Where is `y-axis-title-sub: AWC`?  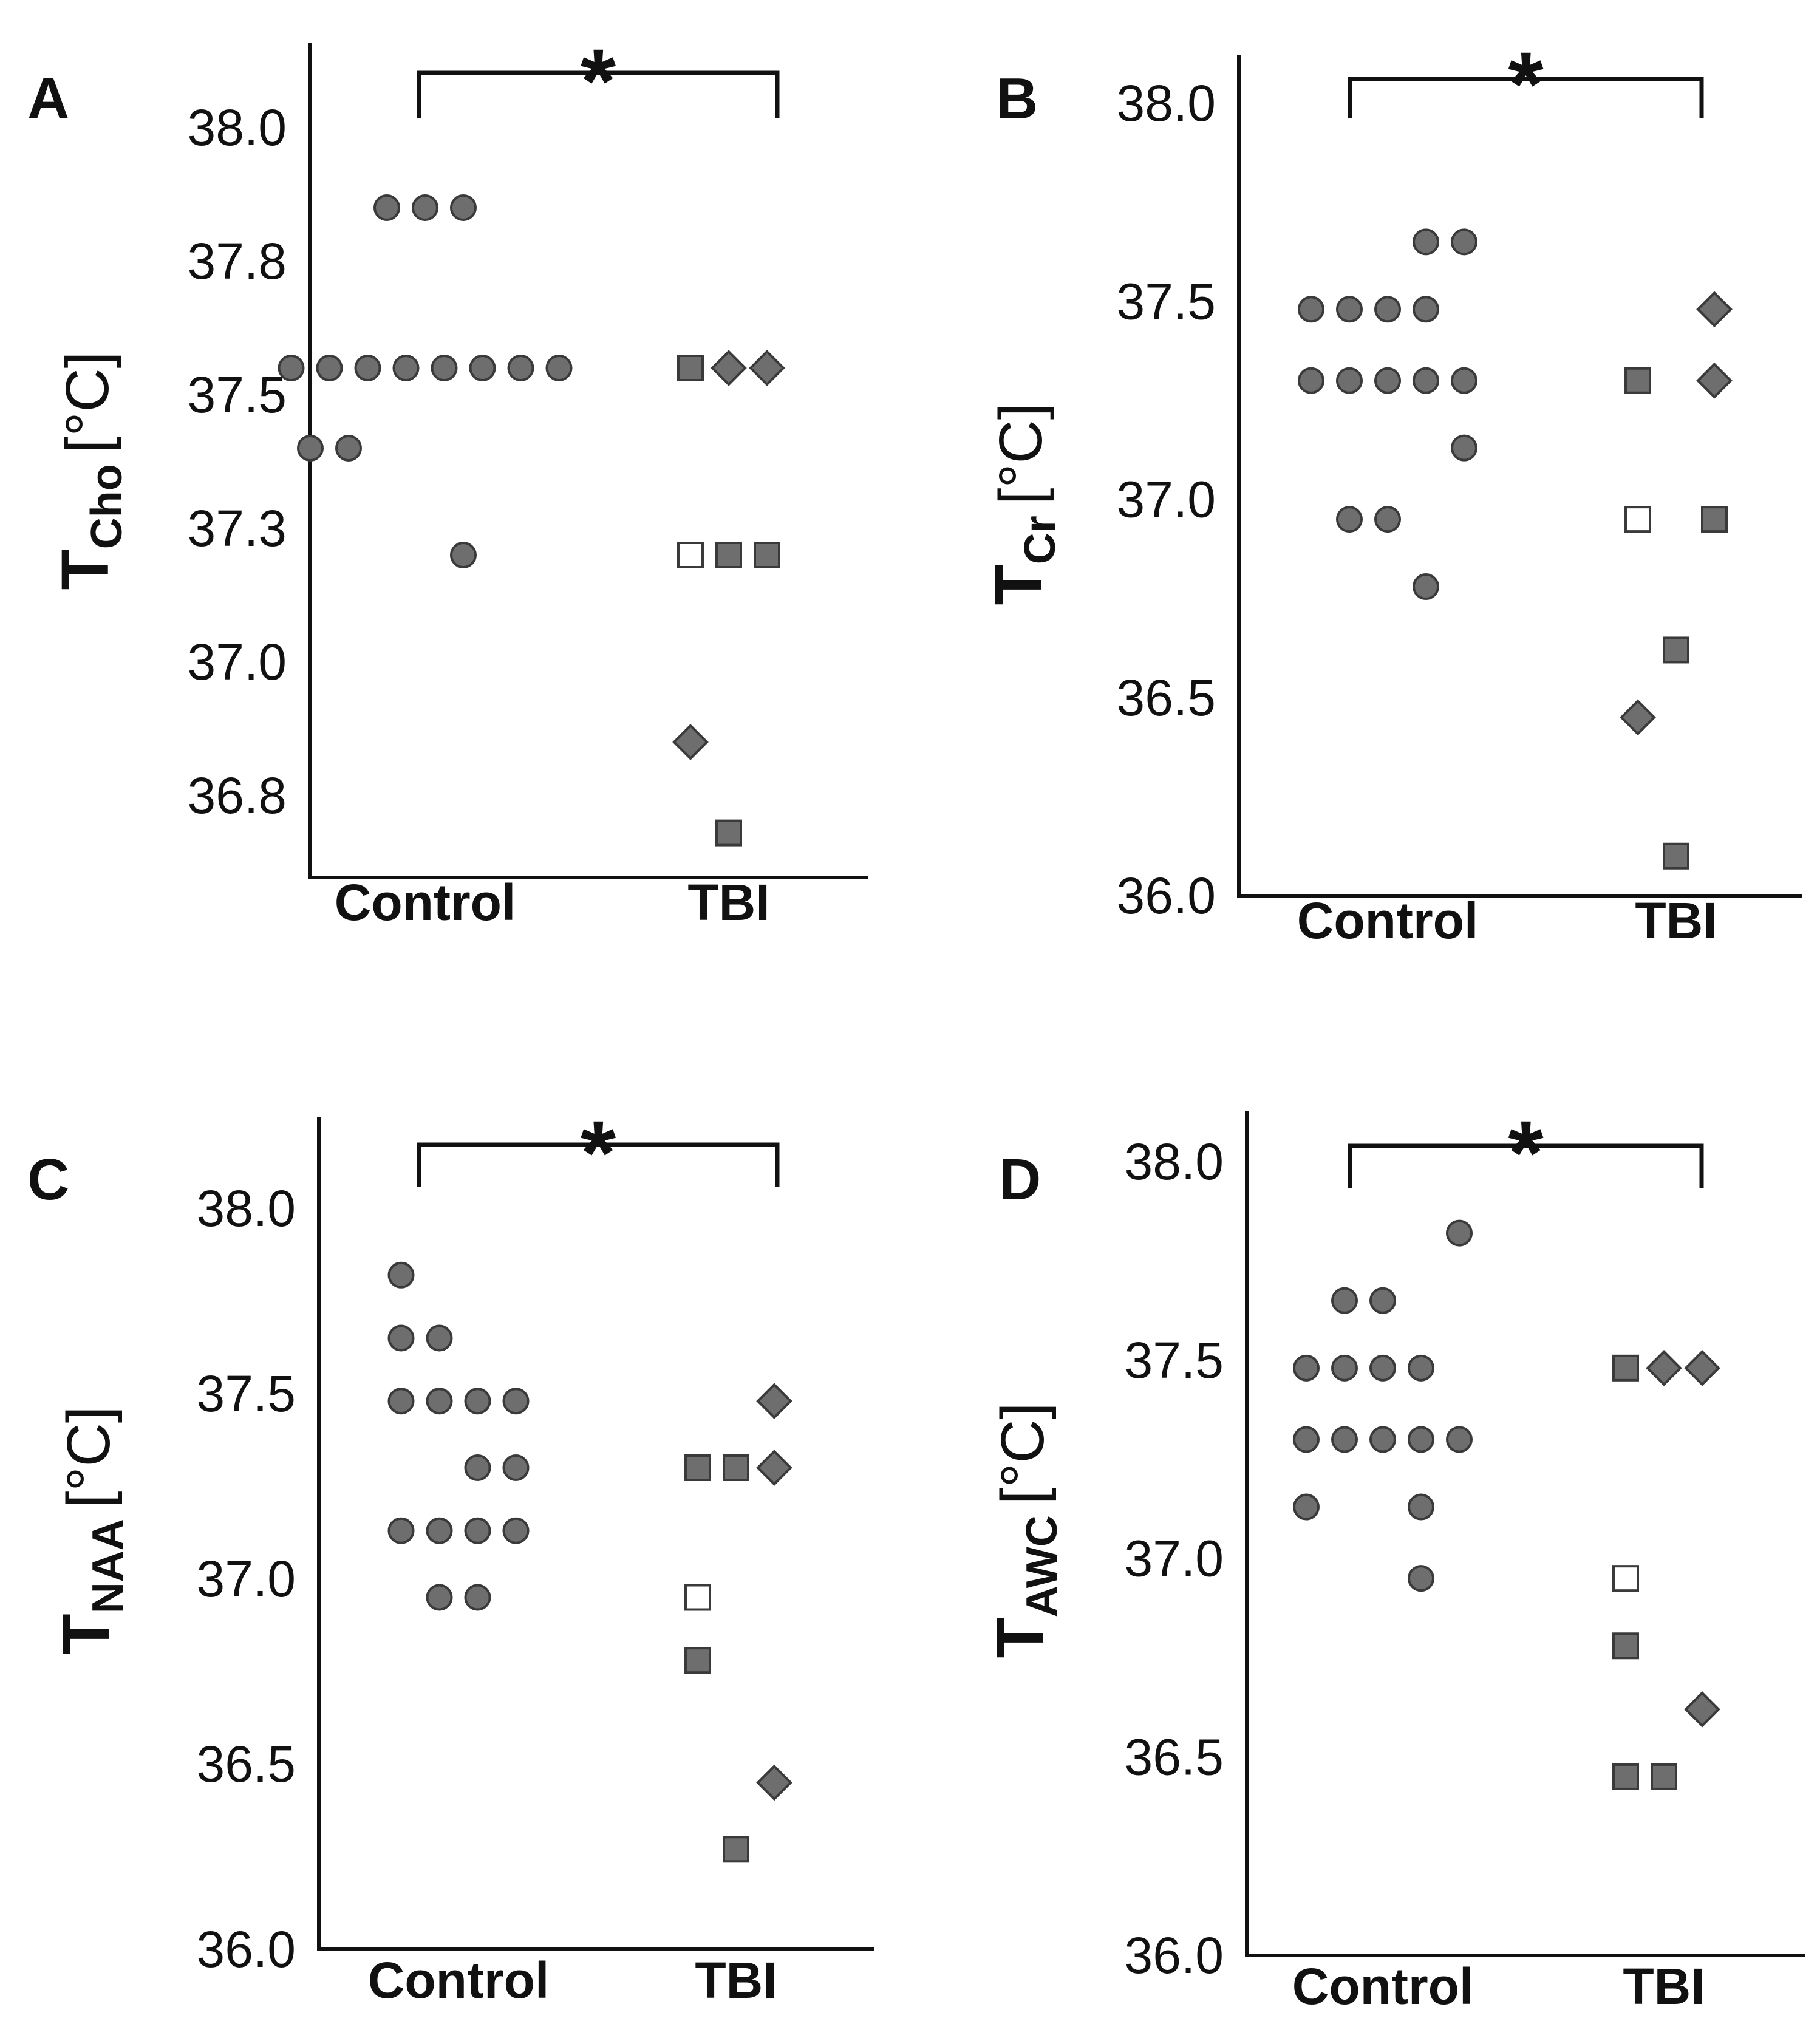 y-axis-title-sub: AWC is located at coordinates (1042, 1566).